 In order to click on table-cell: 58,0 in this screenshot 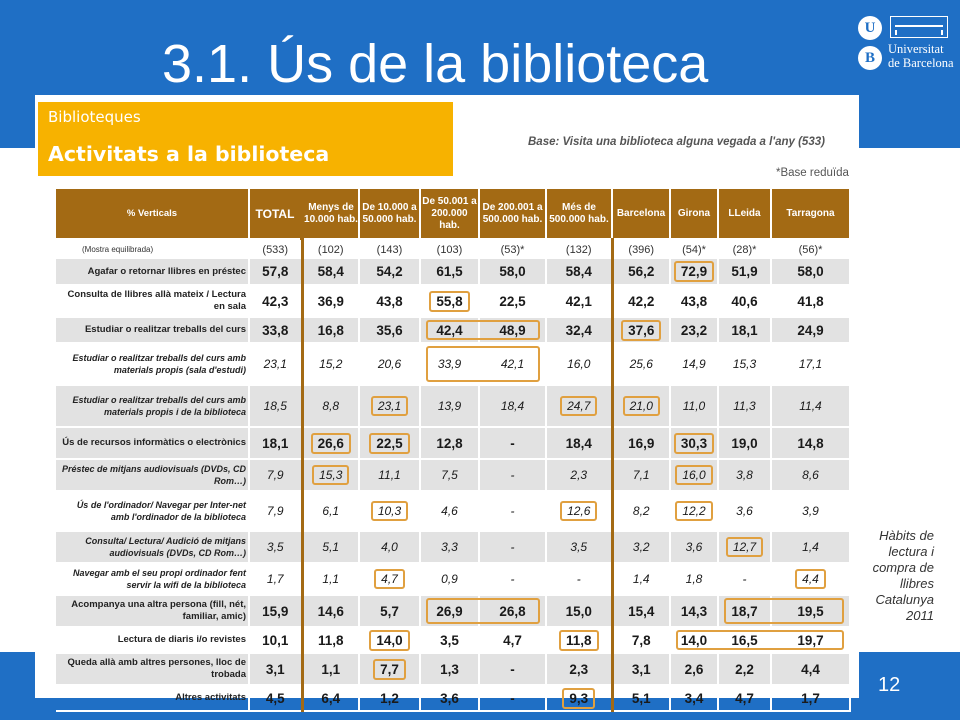, I will do `click(811, 272)`.